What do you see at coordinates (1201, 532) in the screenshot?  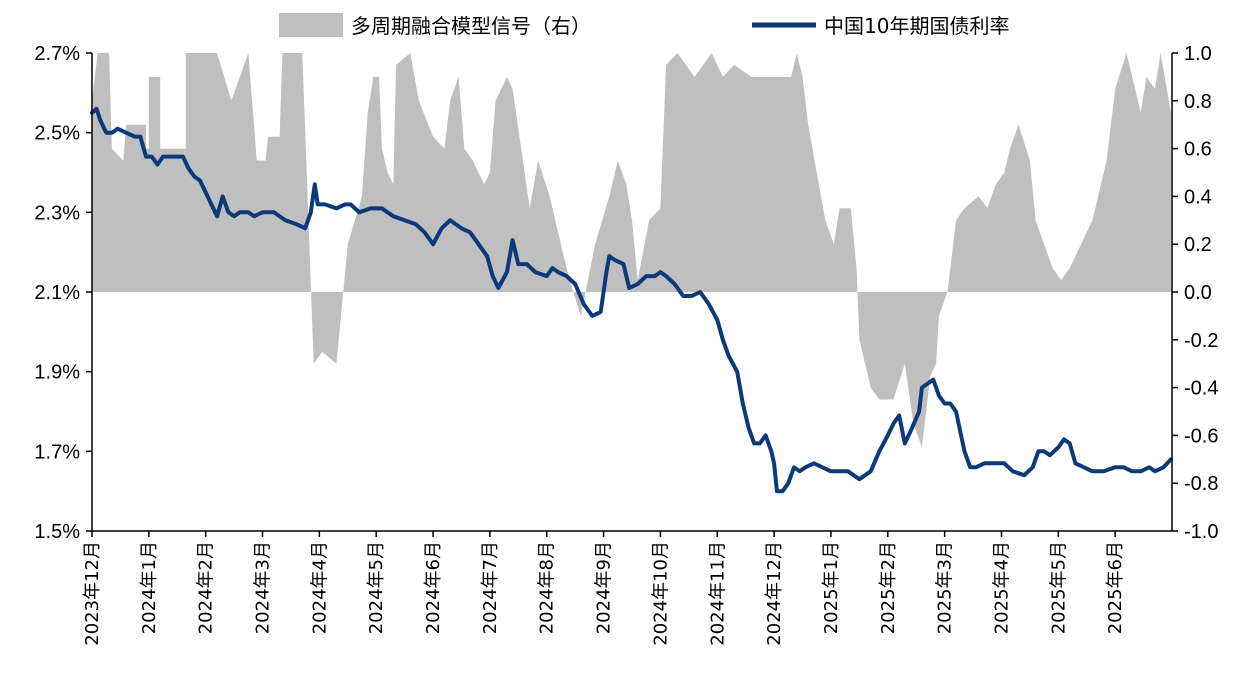 I see `right-tick-label: -1.0` at bounding box center [1201, 532].